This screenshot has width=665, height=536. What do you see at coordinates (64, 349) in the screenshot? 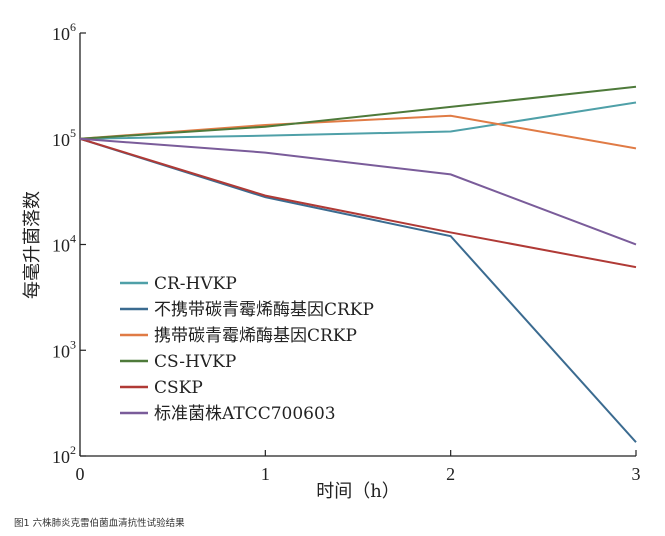
I see `y-tick-label: 10³` at bounding box center [64, 349].